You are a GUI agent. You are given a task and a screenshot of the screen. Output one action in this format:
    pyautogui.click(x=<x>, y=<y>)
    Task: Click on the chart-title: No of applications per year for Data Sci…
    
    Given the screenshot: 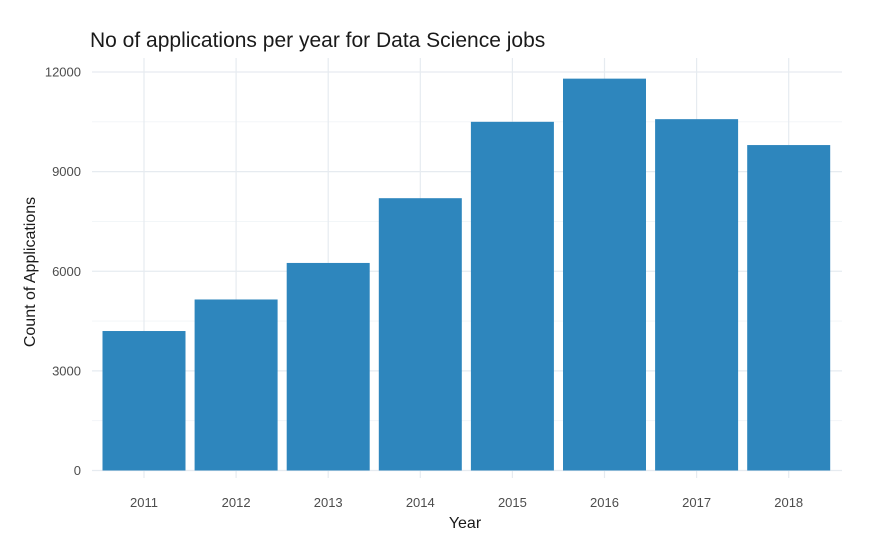 What is the action you would take?
    pyautogui.click(x=317, y=40)
    